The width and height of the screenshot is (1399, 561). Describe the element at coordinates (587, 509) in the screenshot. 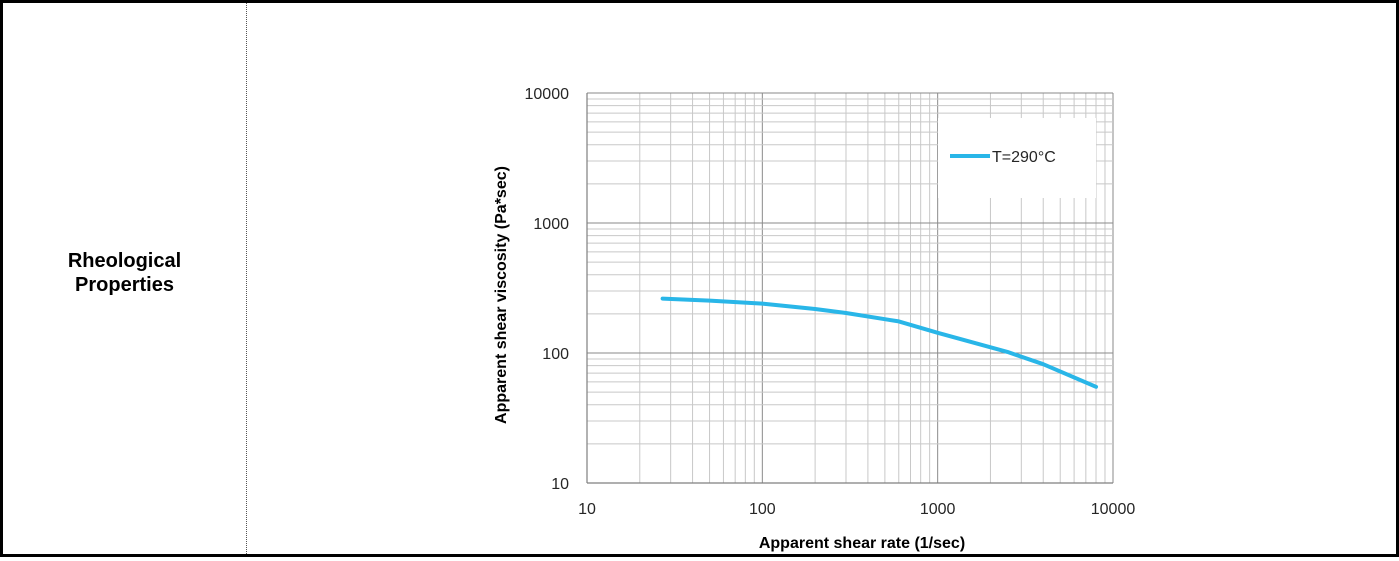

I see `x-tick-label: 10` at that location.